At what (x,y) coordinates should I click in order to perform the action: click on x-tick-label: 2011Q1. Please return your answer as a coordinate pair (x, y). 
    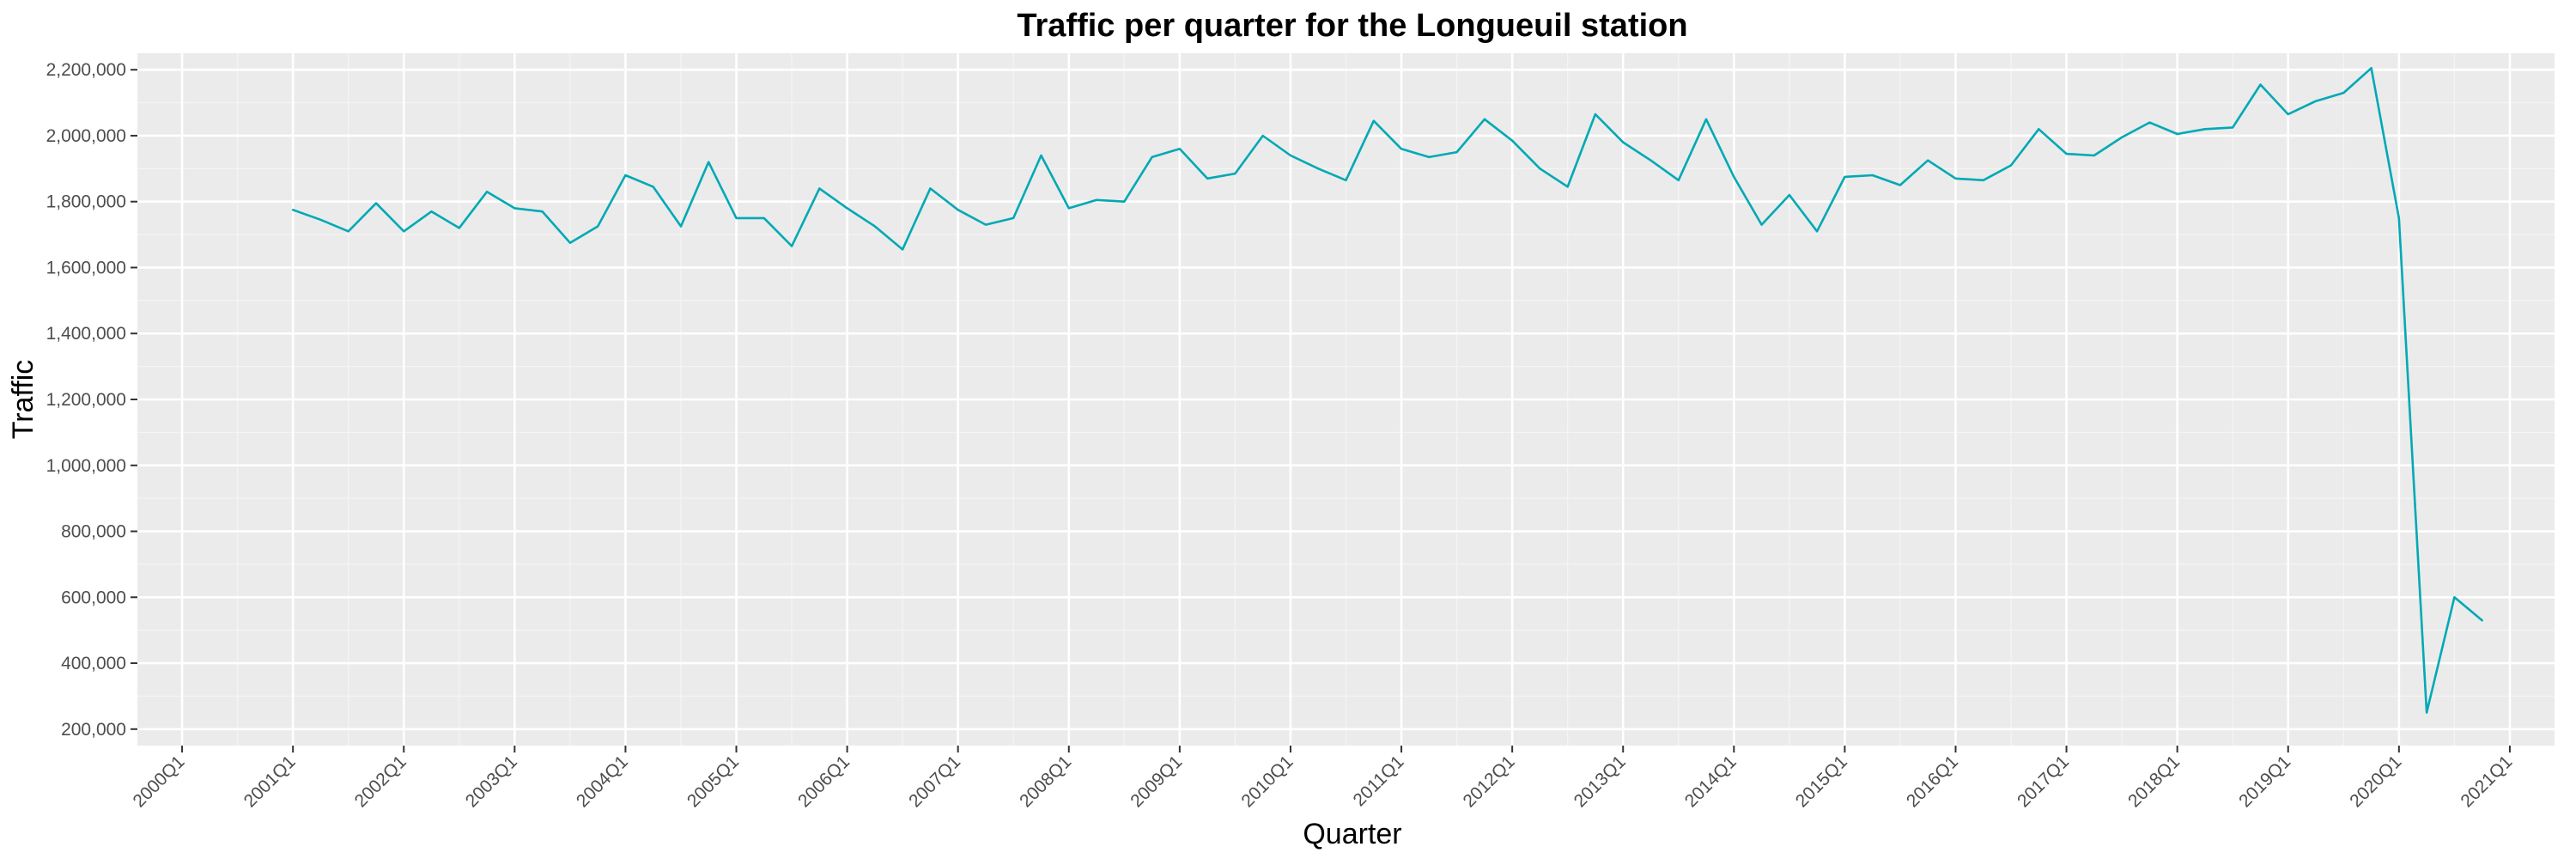
    Looking at the image, I should click on (1379, 781).